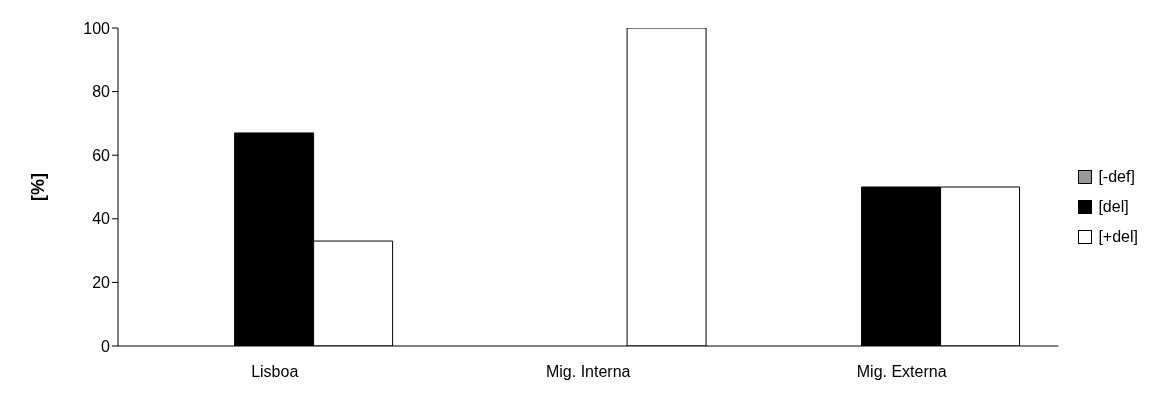  Describe the element at coordinates (97, 28) in the screenshot. I see `y-tick-label: 100` at that location.